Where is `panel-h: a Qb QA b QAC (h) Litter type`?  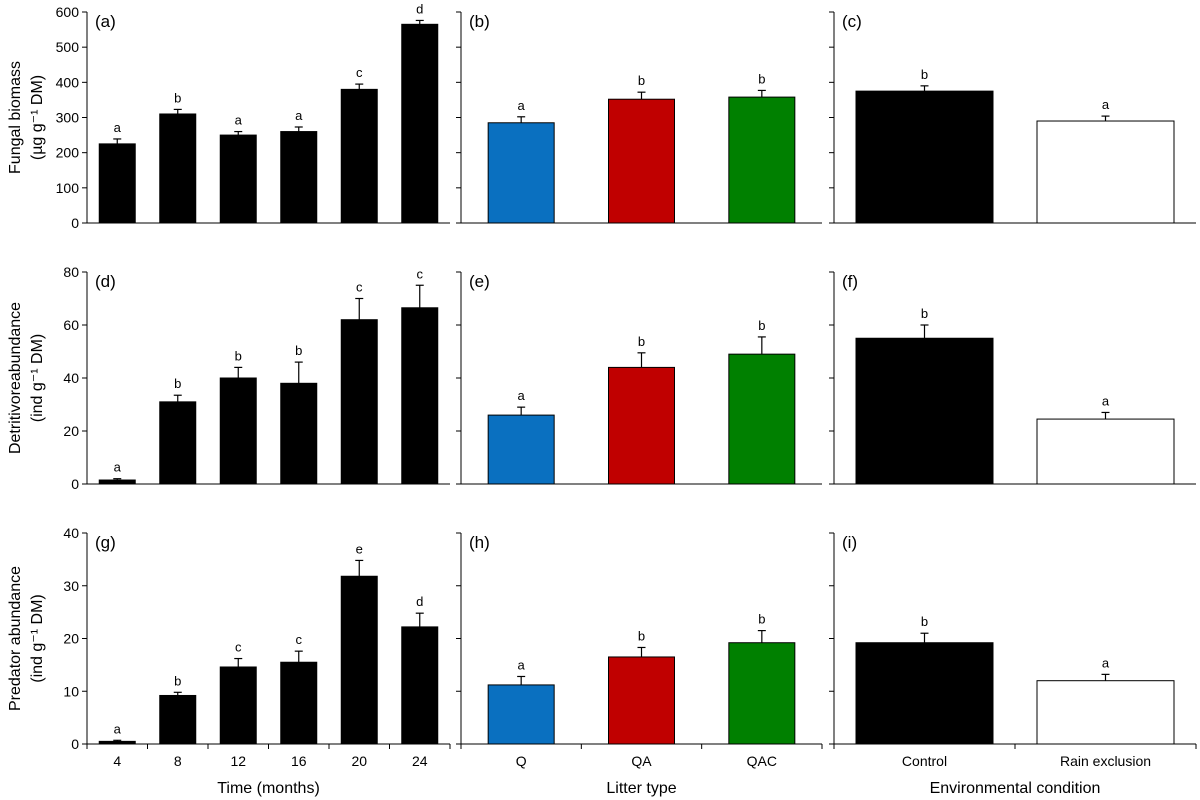
panel-h: a Qb QA b QAC (h) Litter type is located at coordinates (639, 664).